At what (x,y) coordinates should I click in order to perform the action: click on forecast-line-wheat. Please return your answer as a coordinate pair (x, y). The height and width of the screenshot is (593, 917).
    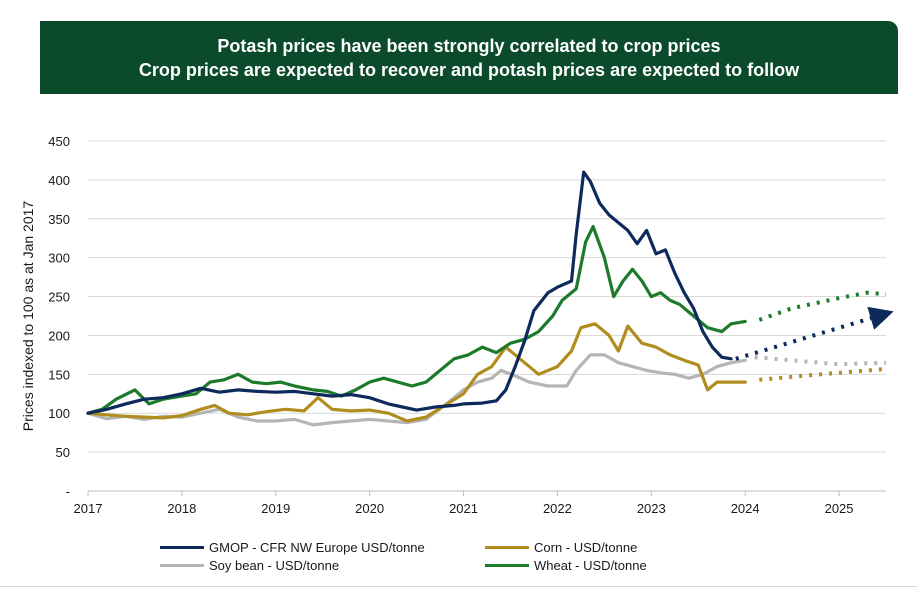
    Looking at the image, I should click on (822, 306).